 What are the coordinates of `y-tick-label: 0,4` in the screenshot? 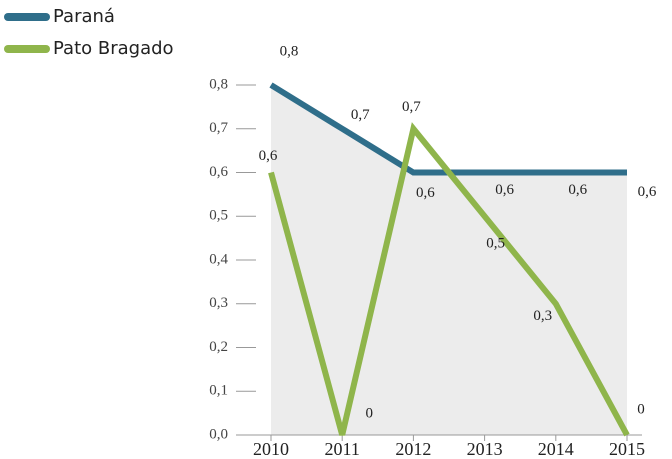 It's located at (218, 259).